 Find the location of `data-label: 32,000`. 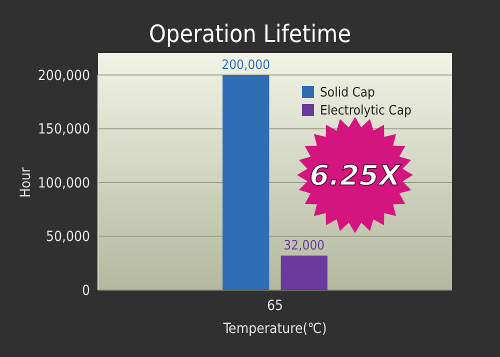

data-label: 32,000 is located at coordinates (304, 246).